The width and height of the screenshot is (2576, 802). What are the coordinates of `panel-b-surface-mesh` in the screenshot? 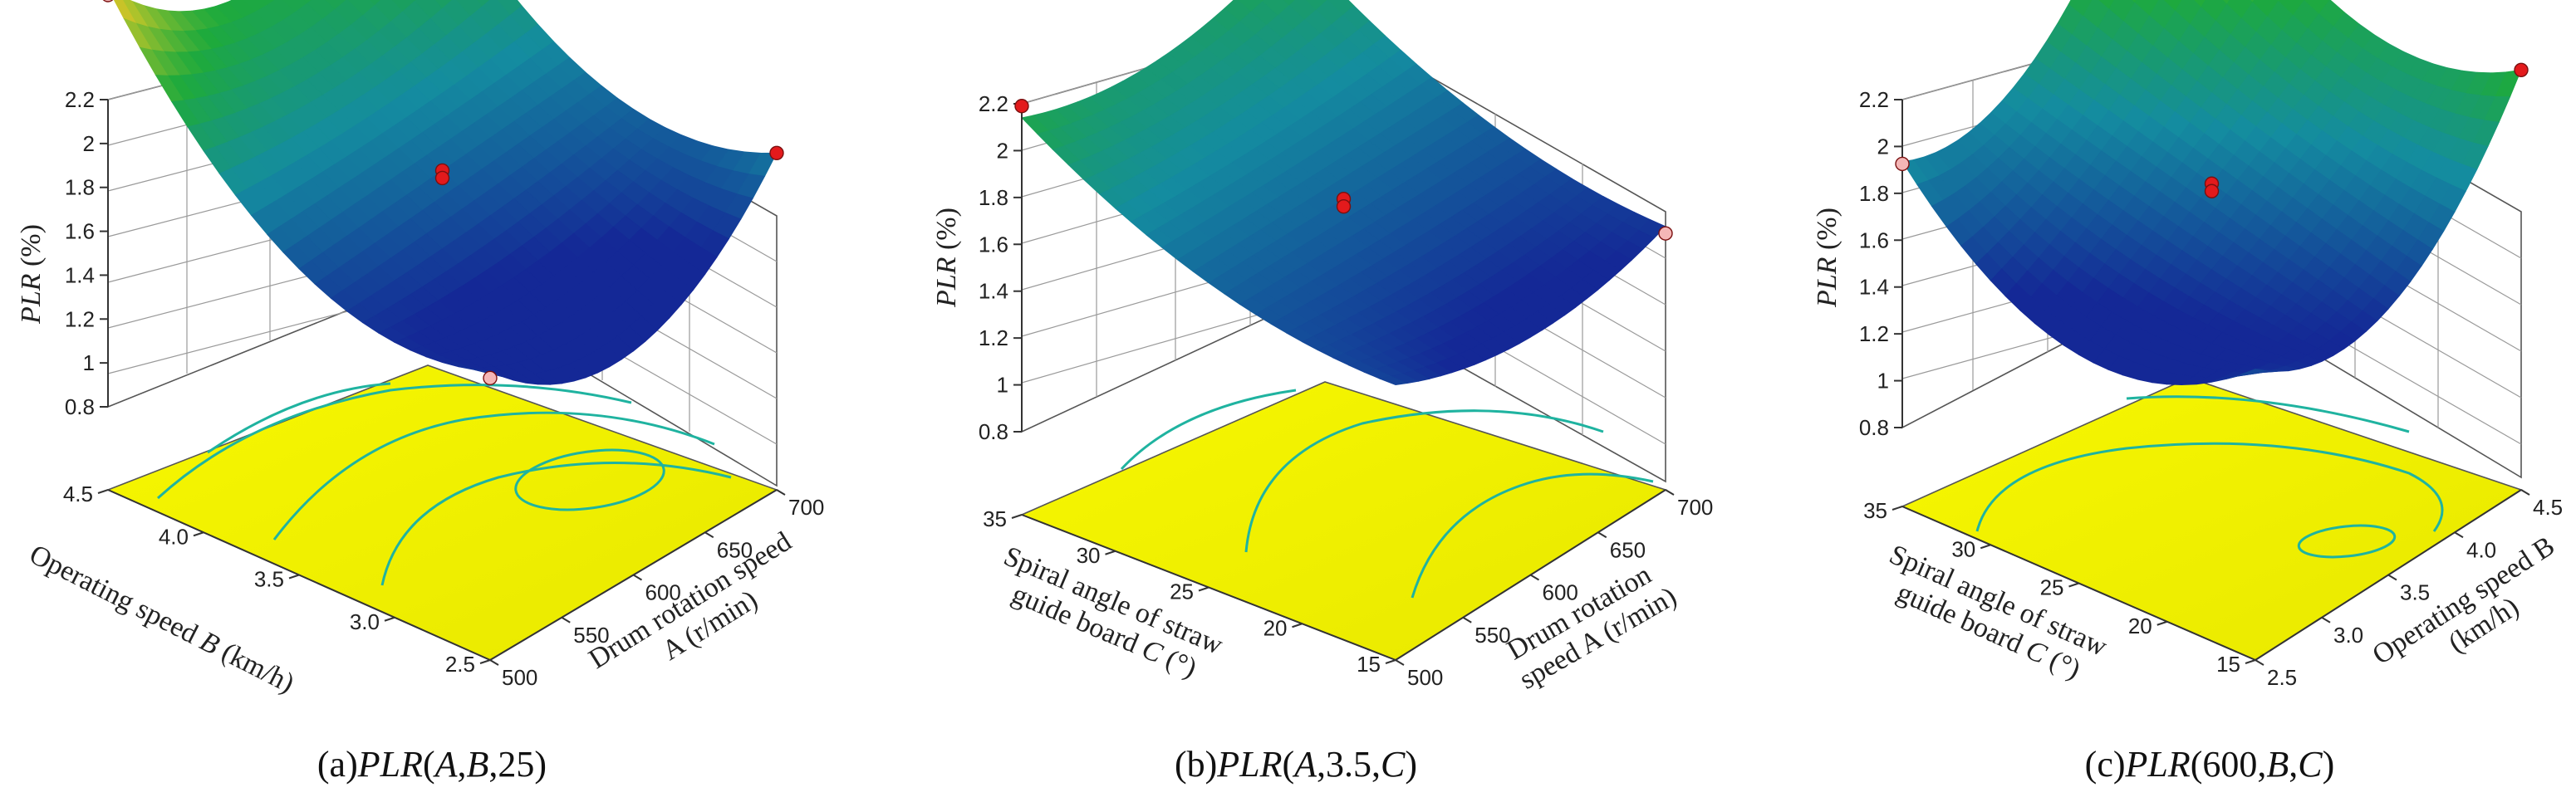 It's located at (1343, 193).